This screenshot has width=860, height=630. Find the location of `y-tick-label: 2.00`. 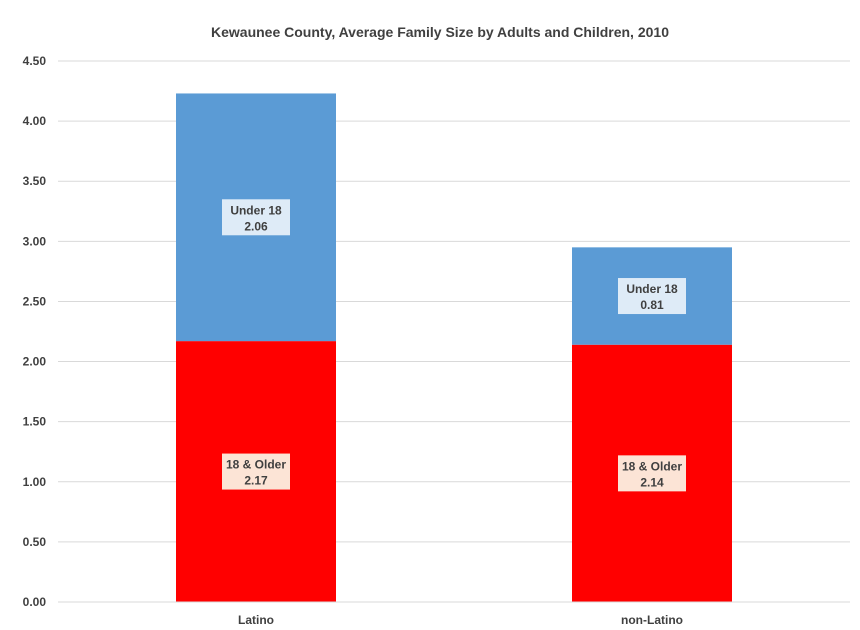

y-tick-label: 2.00 is located at coordinates (35, 362).